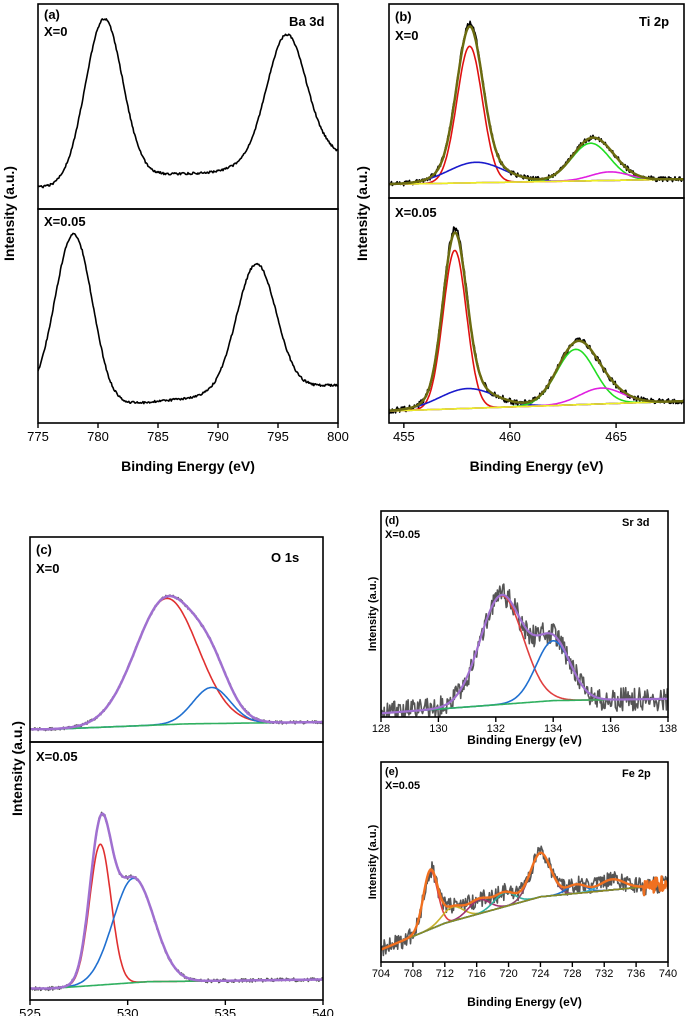 The width and height of the screenshot is (685, 1016). What do you see at coordinates (496, 729) in the screenshot?
I see `x-tick-label: 132` at bounding box center [496, 729].